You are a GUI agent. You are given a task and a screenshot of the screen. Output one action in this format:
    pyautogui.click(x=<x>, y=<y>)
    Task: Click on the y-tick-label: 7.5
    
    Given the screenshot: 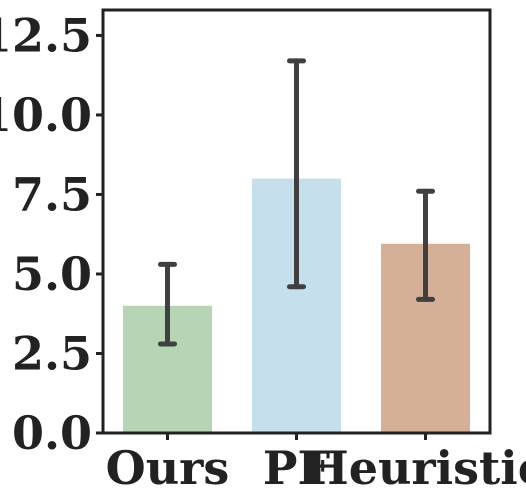 What is the action you would take?
    pyautogui.click(x=52, y=194)
    